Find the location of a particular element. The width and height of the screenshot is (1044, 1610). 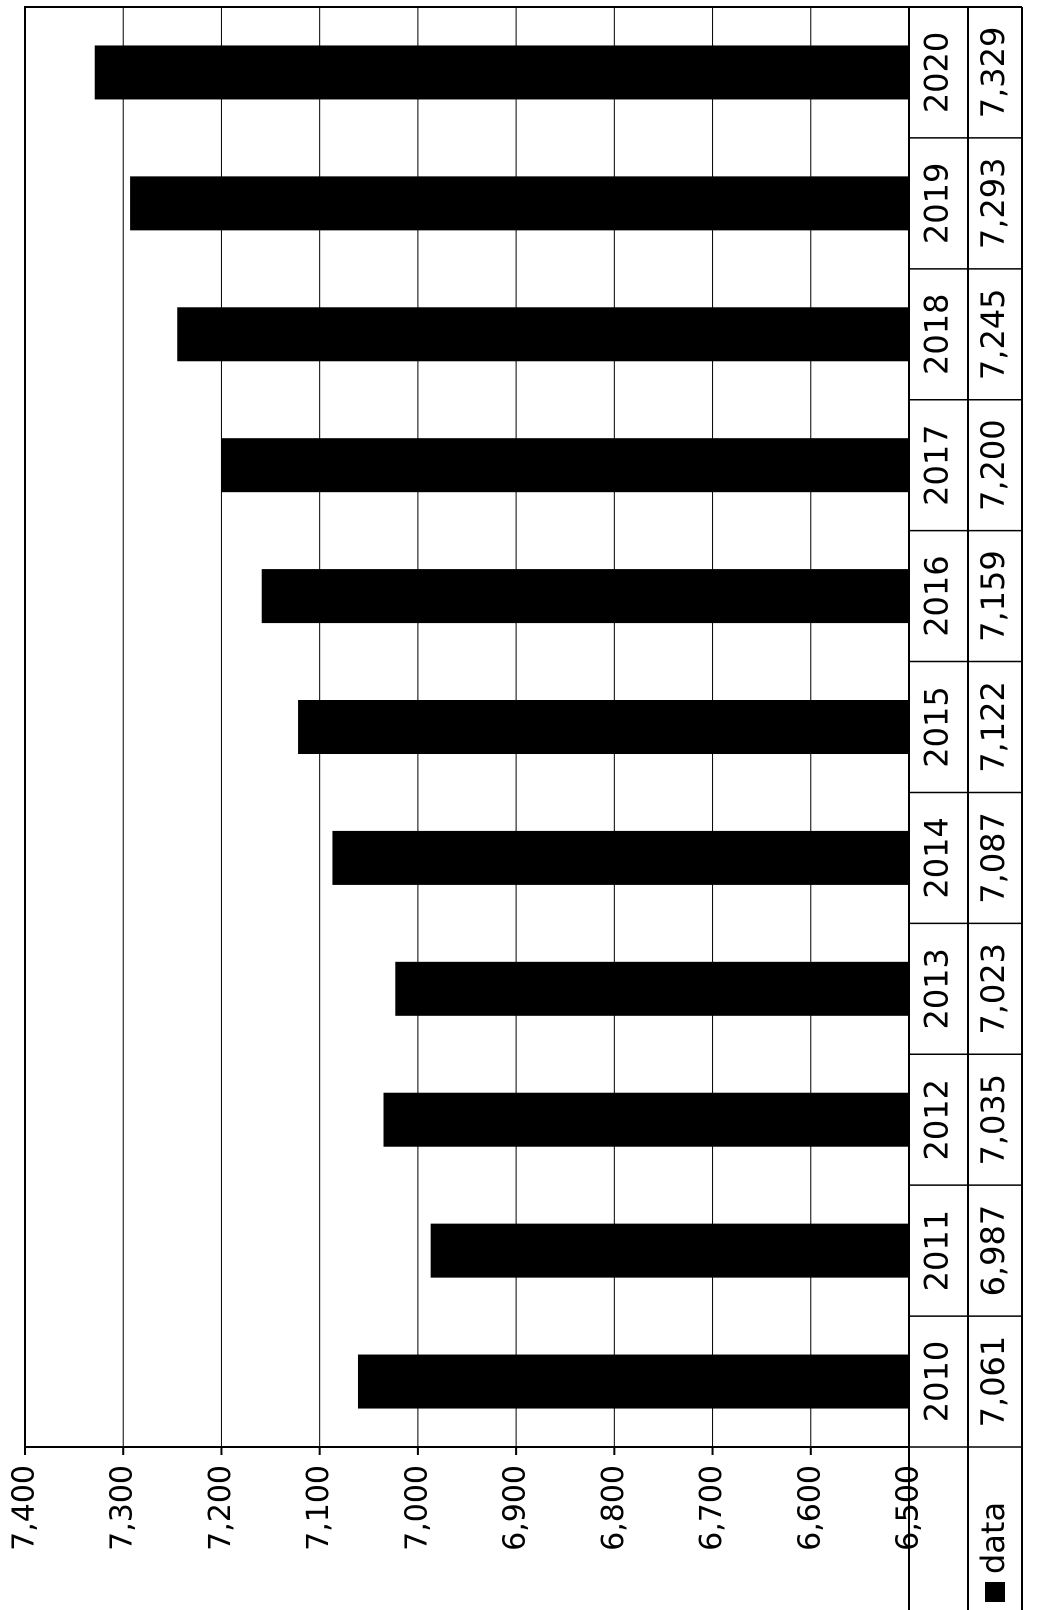

data-label: 7,087 is located at coordinates (993, 858).